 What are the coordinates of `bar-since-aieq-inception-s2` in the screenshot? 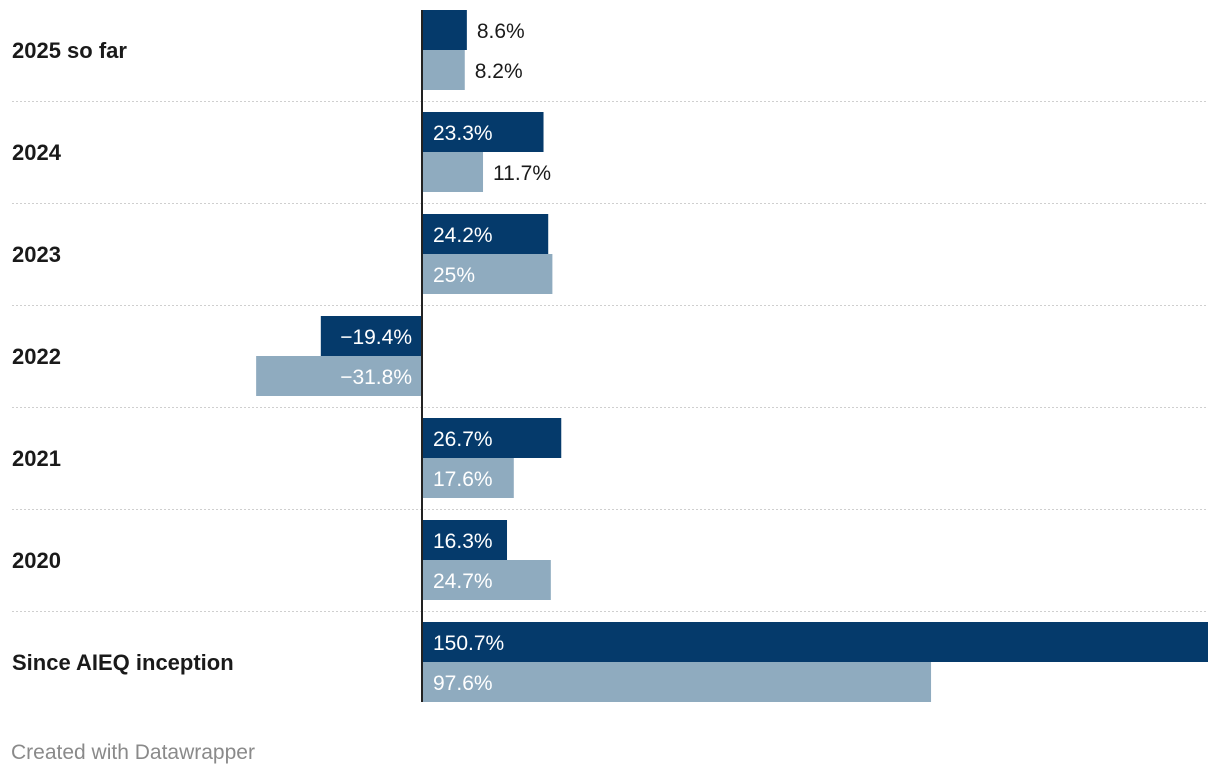 It's located at (677, 682).